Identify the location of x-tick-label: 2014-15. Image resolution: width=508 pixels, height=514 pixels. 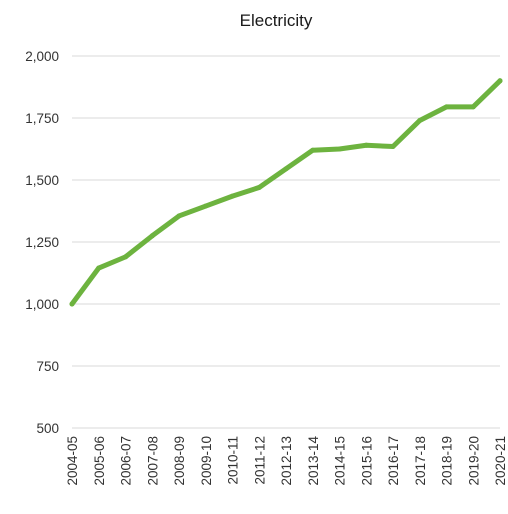
(340, 461).